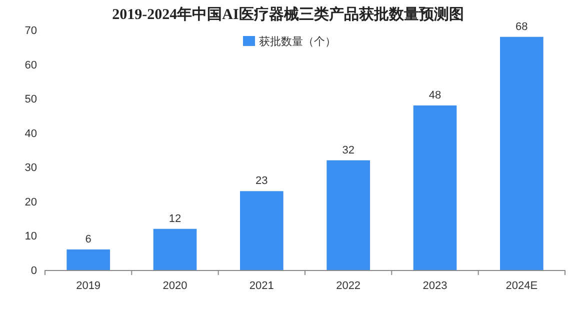 The width and height of the screenshot is (576, 327). I want to click on y-tick-label: 40, so click(30, 134).